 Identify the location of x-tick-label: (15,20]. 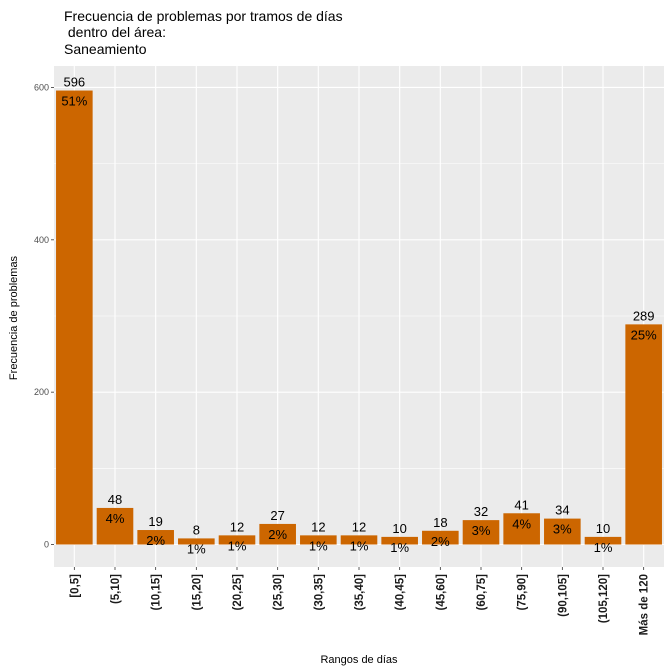
(197, 592).